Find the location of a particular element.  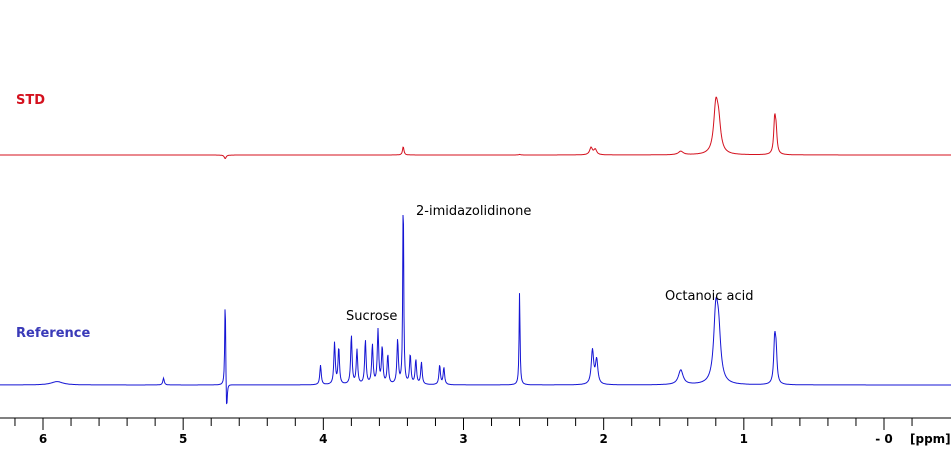

series-label-std: STD is located at coordinates (30, 100).